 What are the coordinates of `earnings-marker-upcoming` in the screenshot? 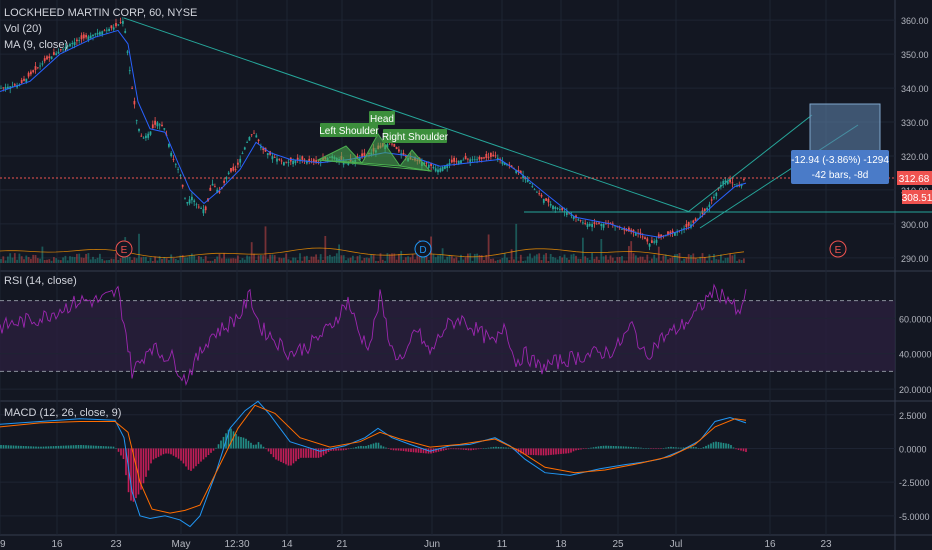 It's located at (838, 249).